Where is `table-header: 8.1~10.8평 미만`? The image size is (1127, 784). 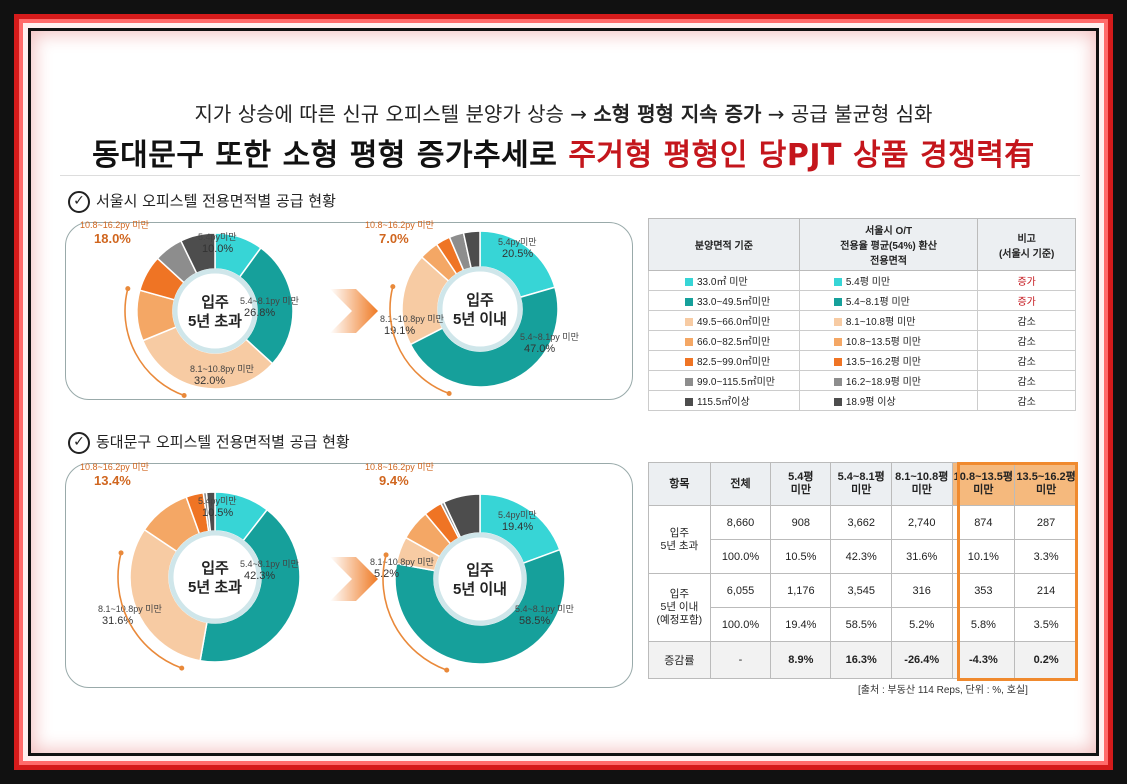
table-header: 8.1~10.8평 미만 is located at coordinates (921, 484).